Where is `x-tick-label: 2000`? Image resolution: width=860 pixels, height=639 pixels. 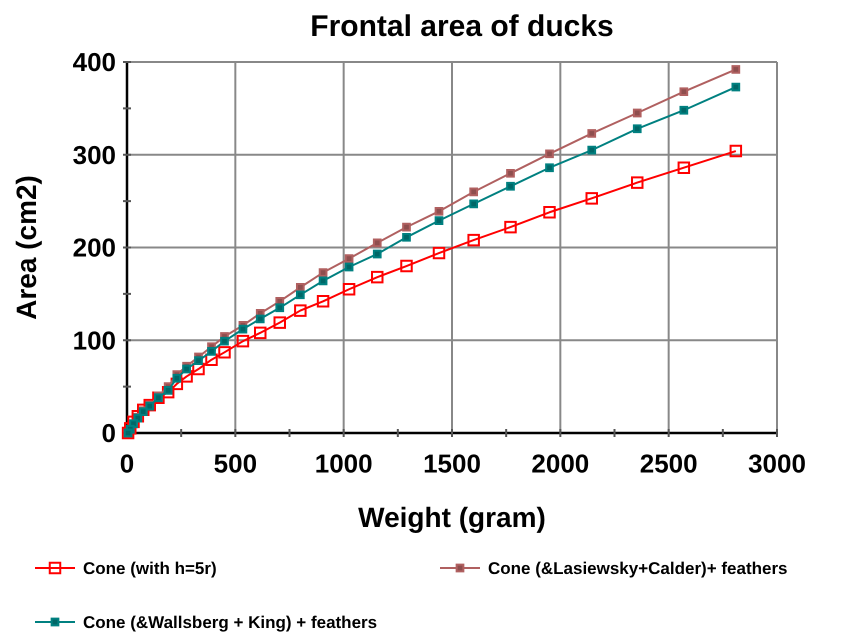
x-tick-label: 2000 is located at coordinates (560, 463).